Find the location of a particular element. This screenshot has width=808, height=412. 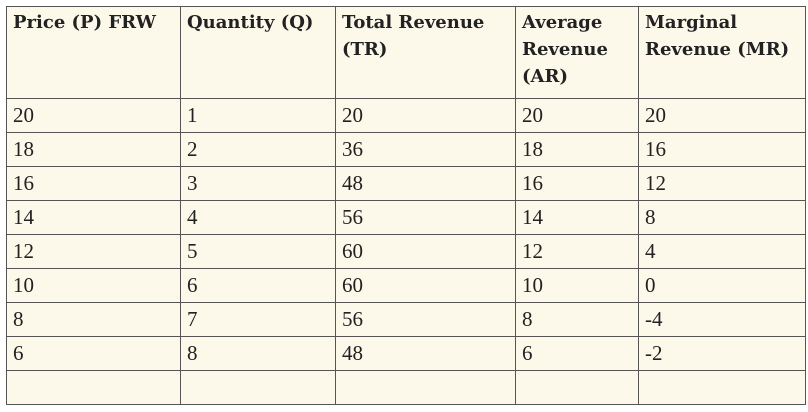

header-cell: Quantity (Q) is located at coordinates (258, 52).